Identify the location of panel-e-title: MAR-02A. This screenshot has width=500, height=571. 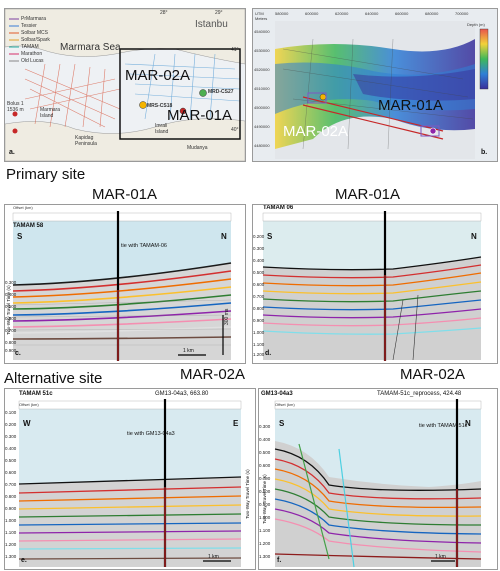
(213, 374).